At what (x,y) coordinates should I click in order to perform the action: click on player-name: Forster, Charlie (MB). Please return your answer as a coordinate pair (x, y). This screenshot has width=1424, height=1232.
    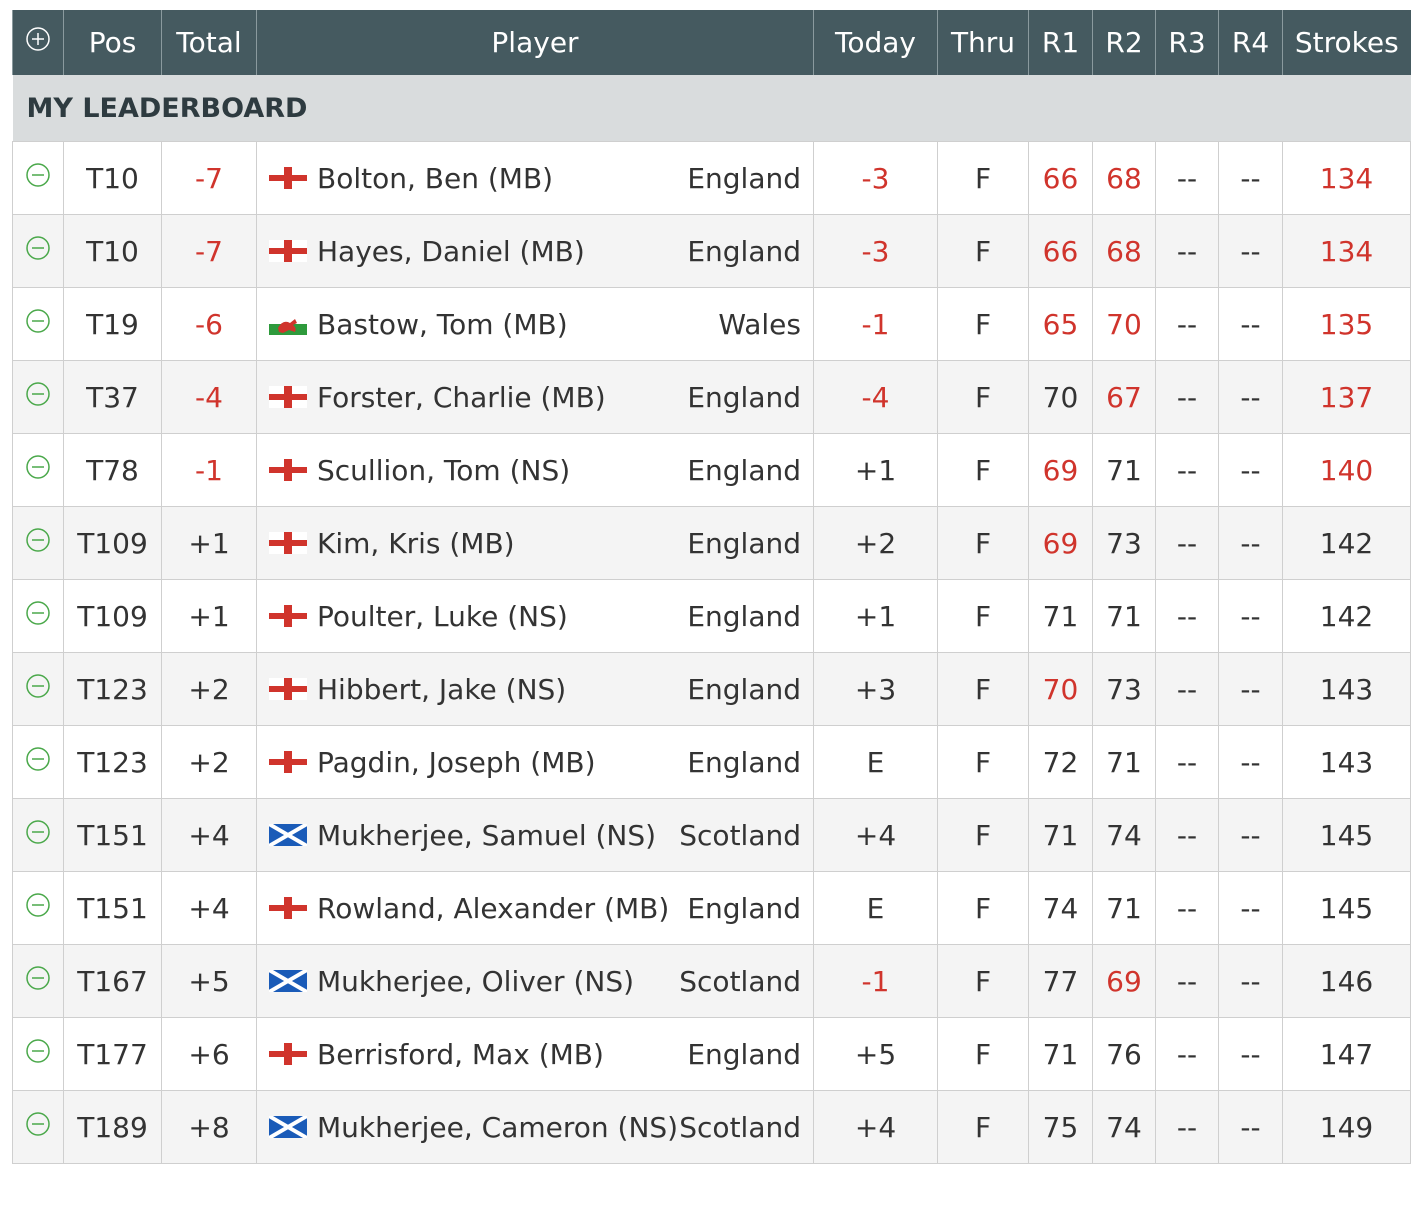
    Looking at the image, I should click on (461, 397).